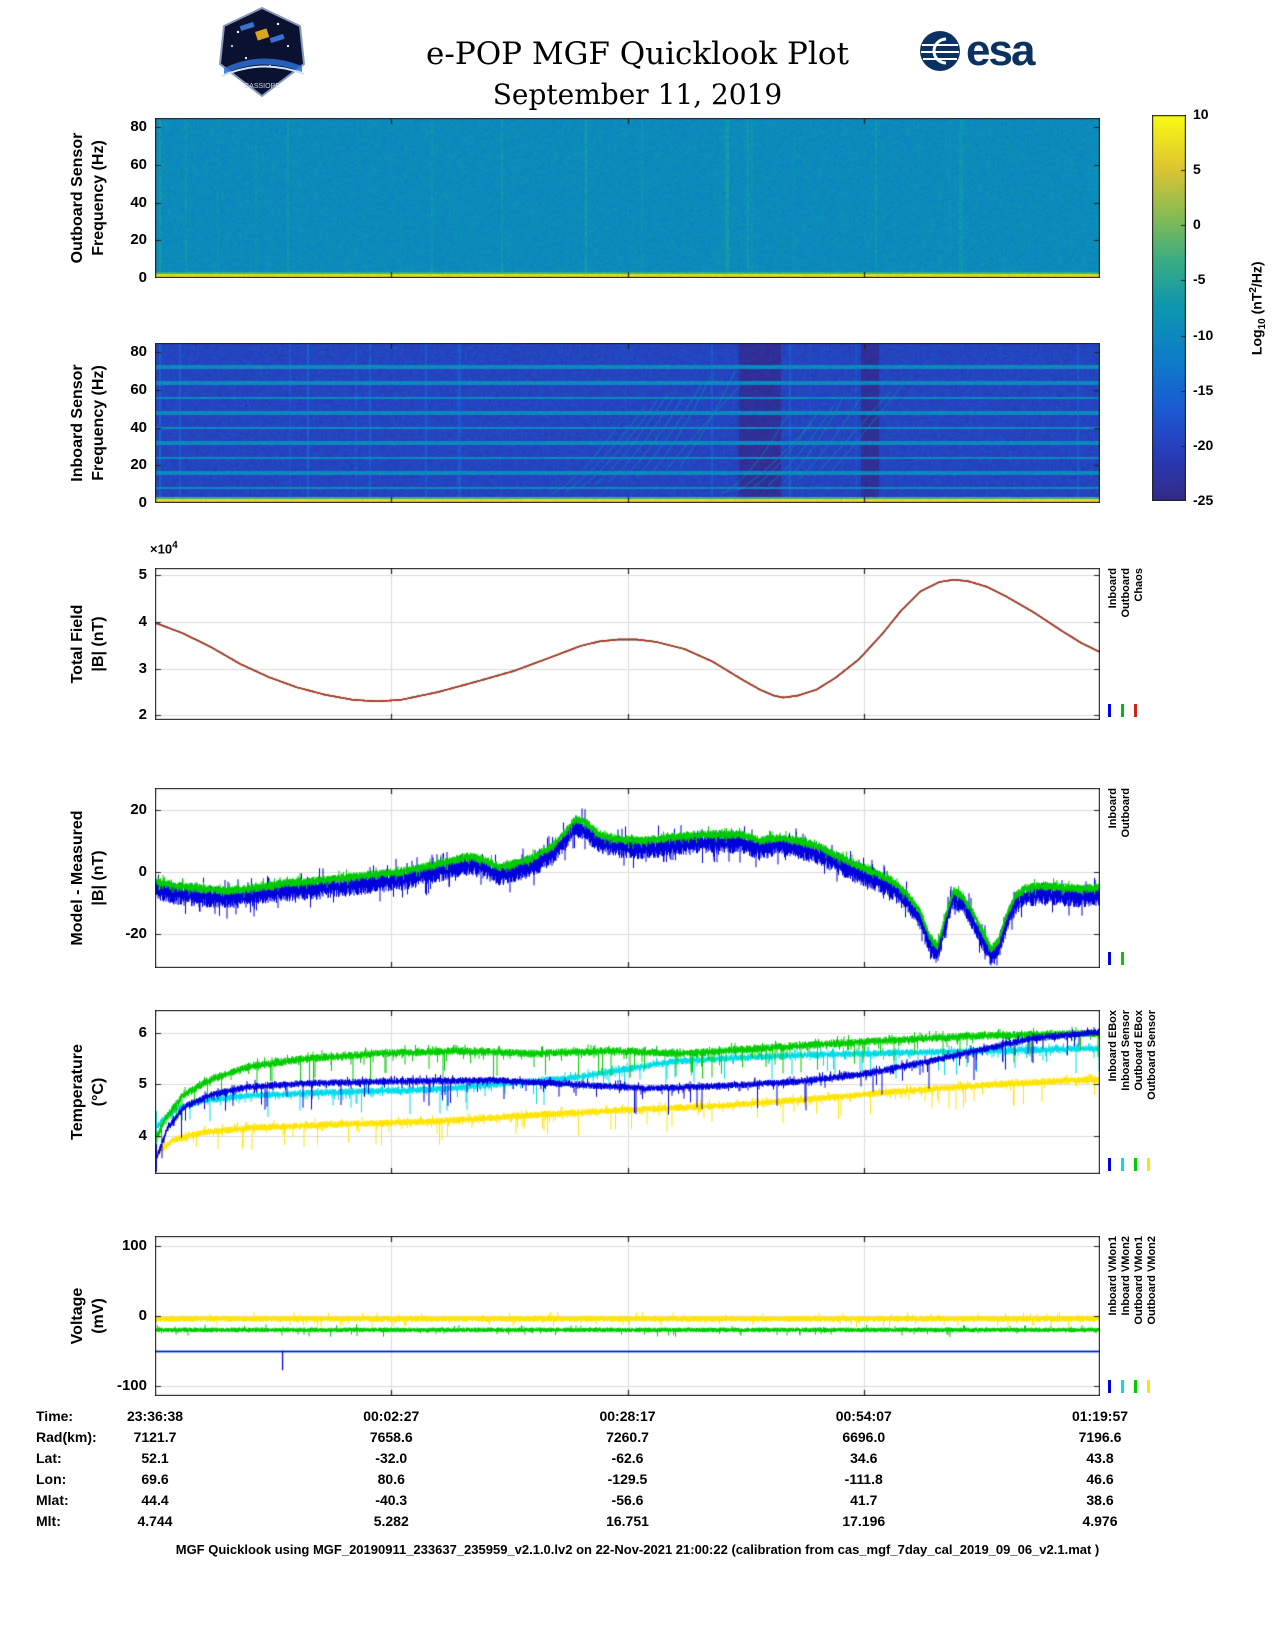 The image size is (1275, 1650). What do you see at coordinates (155, 1458) in the screenshot?
I see `table-cell: 52.1` at bounding box center [155, 1458].